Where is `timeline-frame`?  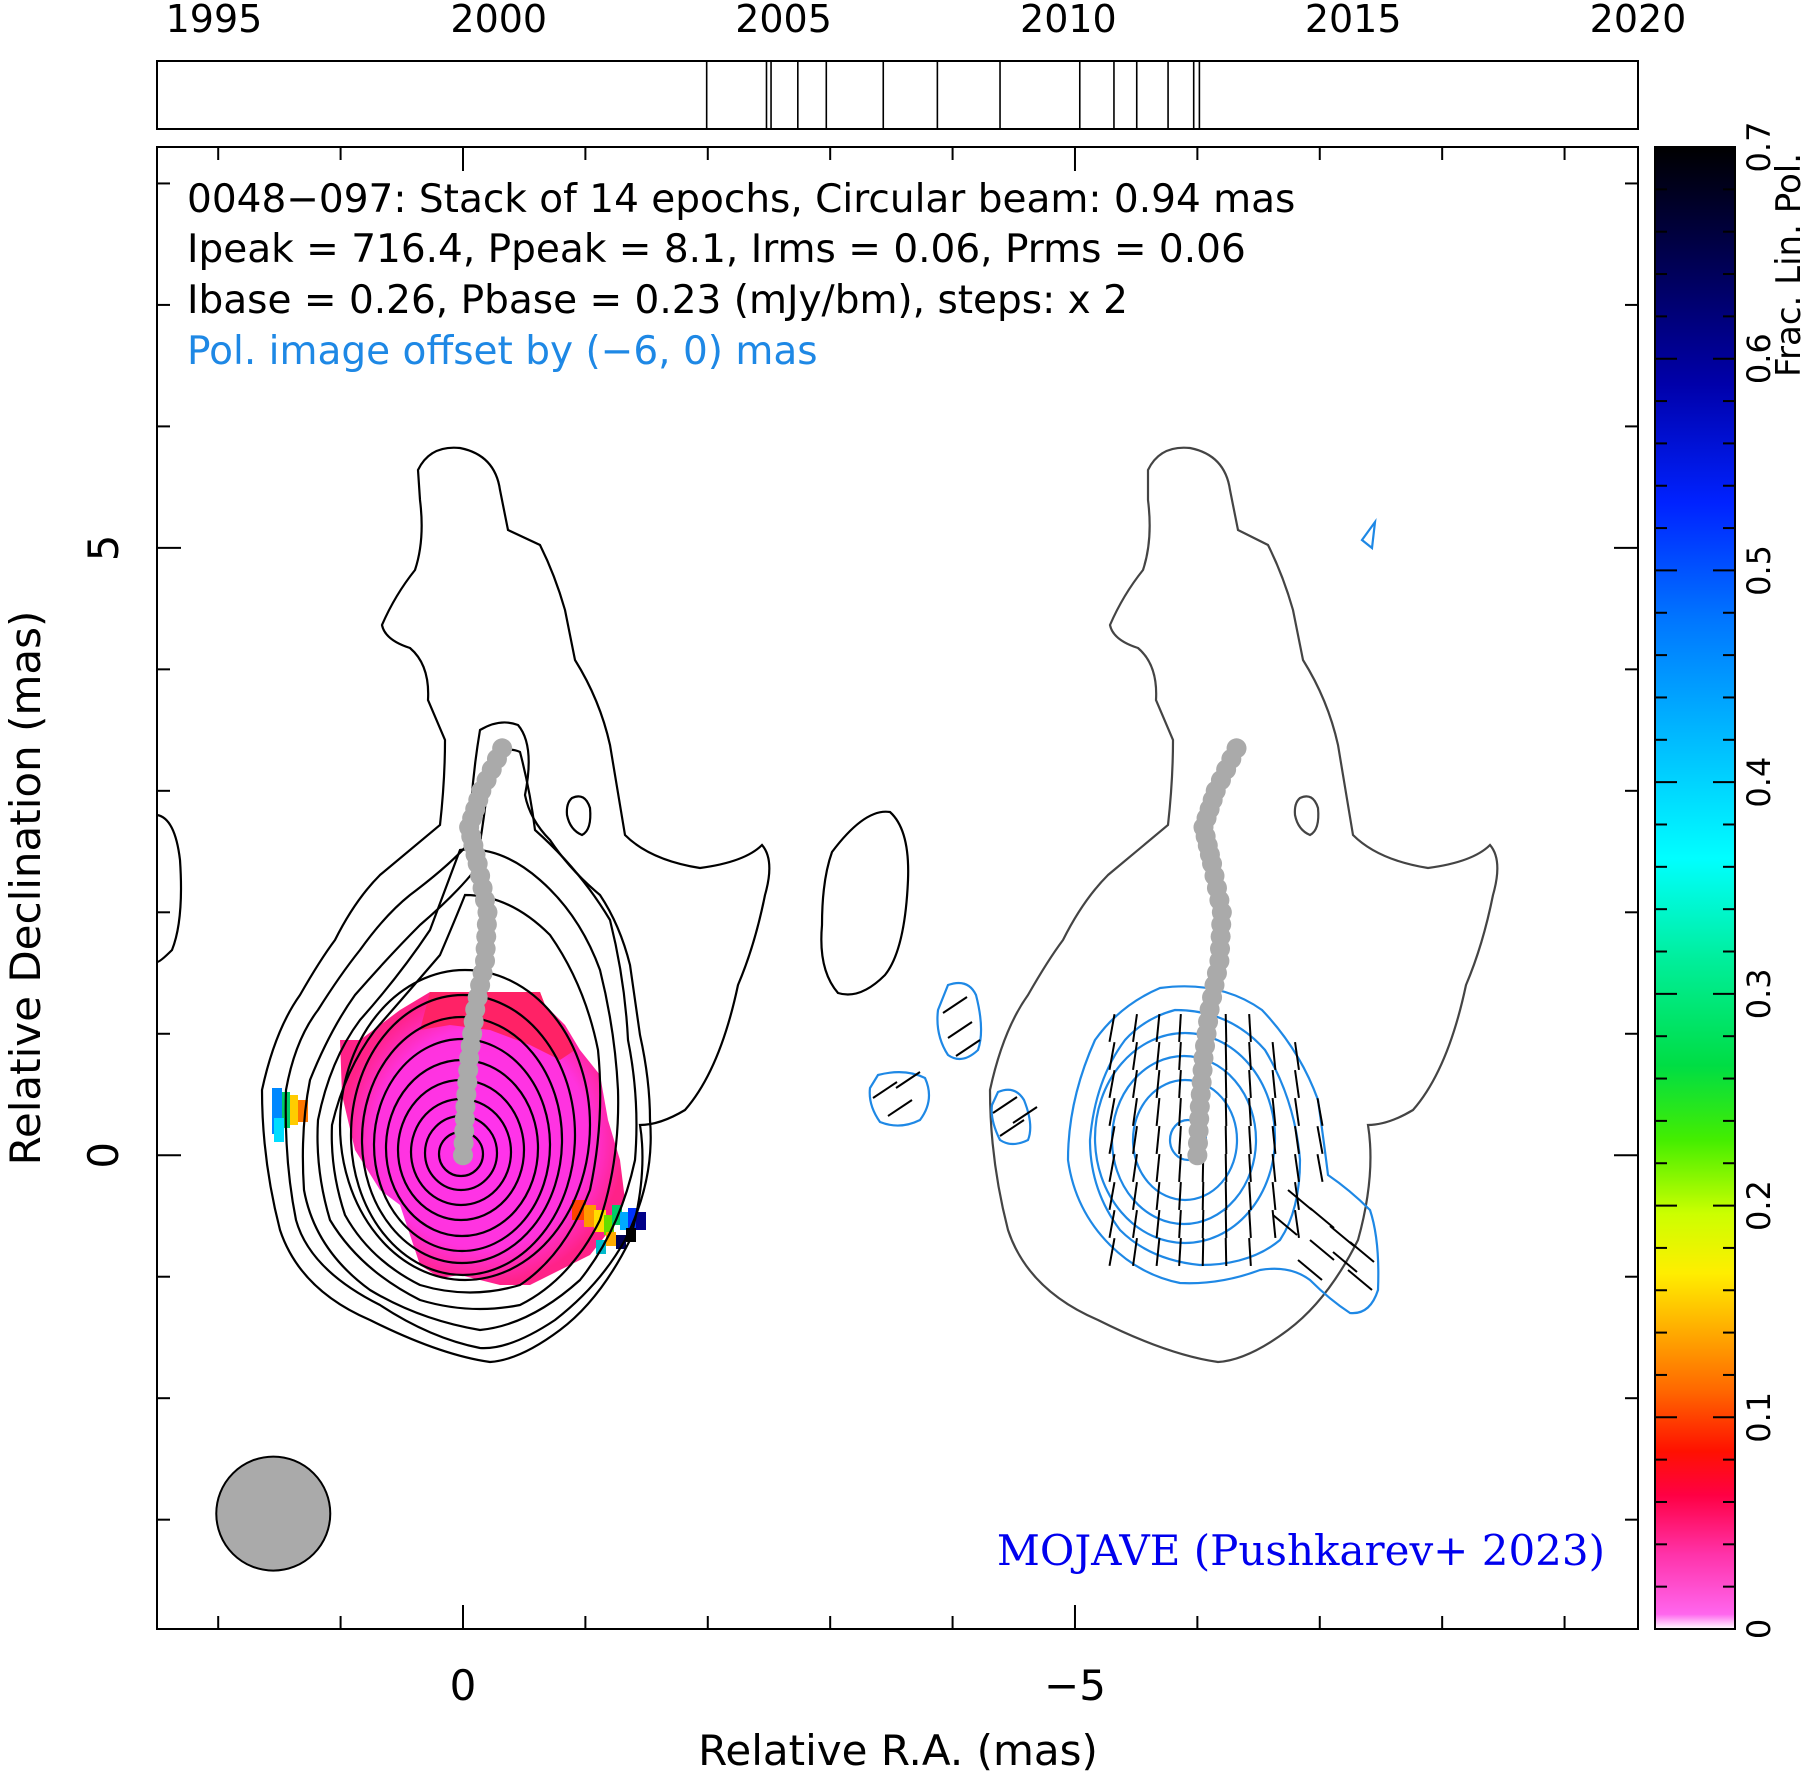 timeline-frame is located at coordinates (897, 95).